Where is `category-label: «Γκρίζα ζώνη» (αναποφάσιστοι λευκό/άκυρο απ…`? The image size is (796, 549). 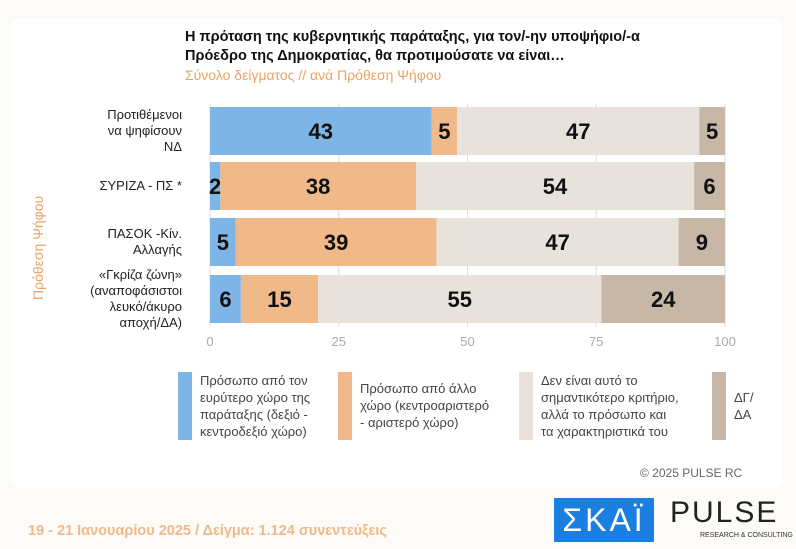 category-label: «Γκρίζα ζώνη» (αναποφάσιστοι λευκό/άκυρο απ… is located at coordinates (136, 298).